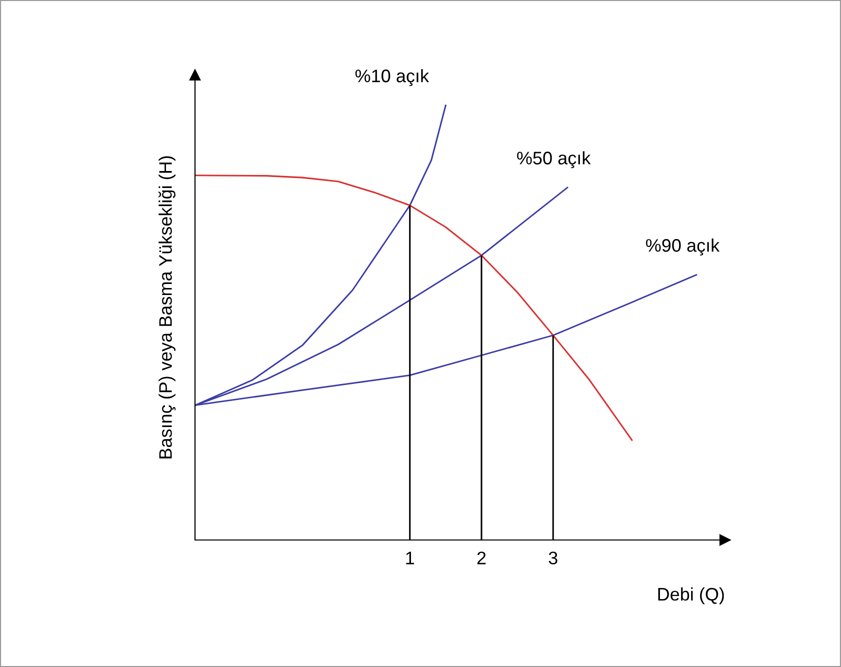 The height and width of the screenshot is (667, 841). What do you see at coordinates (553, 558) in the screenshot?
I see `x-tick-label: 3` at bounding box center [553, 558].